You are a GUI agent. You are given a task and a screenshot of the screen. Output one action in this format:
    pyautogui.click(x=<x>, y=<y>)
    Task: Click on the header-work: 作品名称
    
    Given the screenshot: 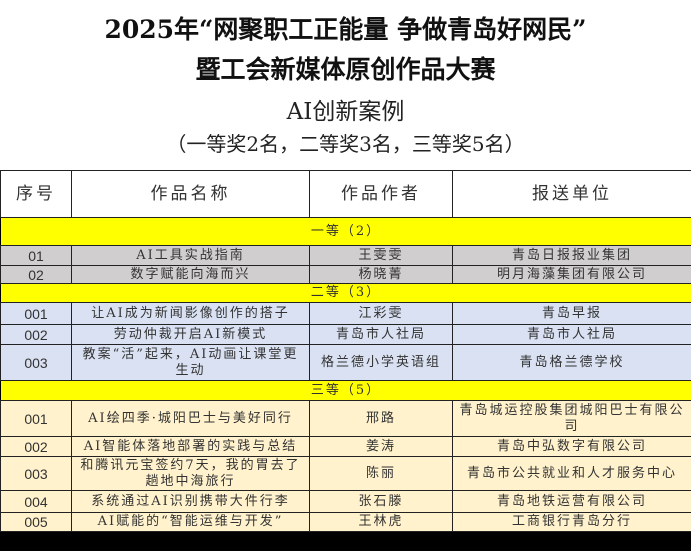 What is the action you would take?
    pyautogui.click(x=190, y=194)
    